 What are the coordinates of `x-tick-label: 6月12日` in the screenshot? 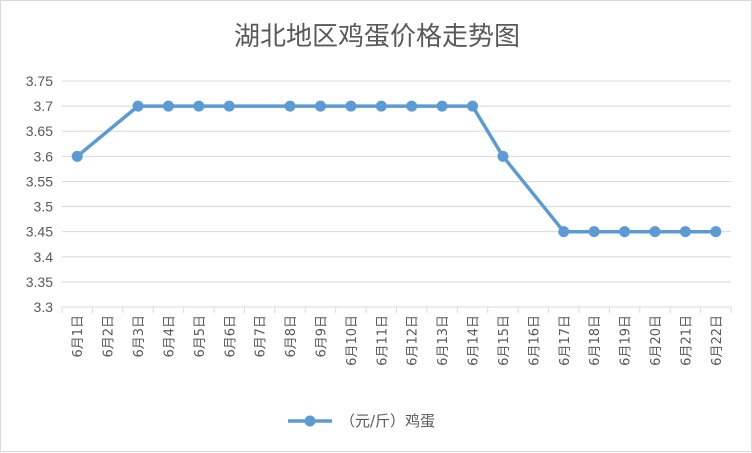 It's located at (413, 340).